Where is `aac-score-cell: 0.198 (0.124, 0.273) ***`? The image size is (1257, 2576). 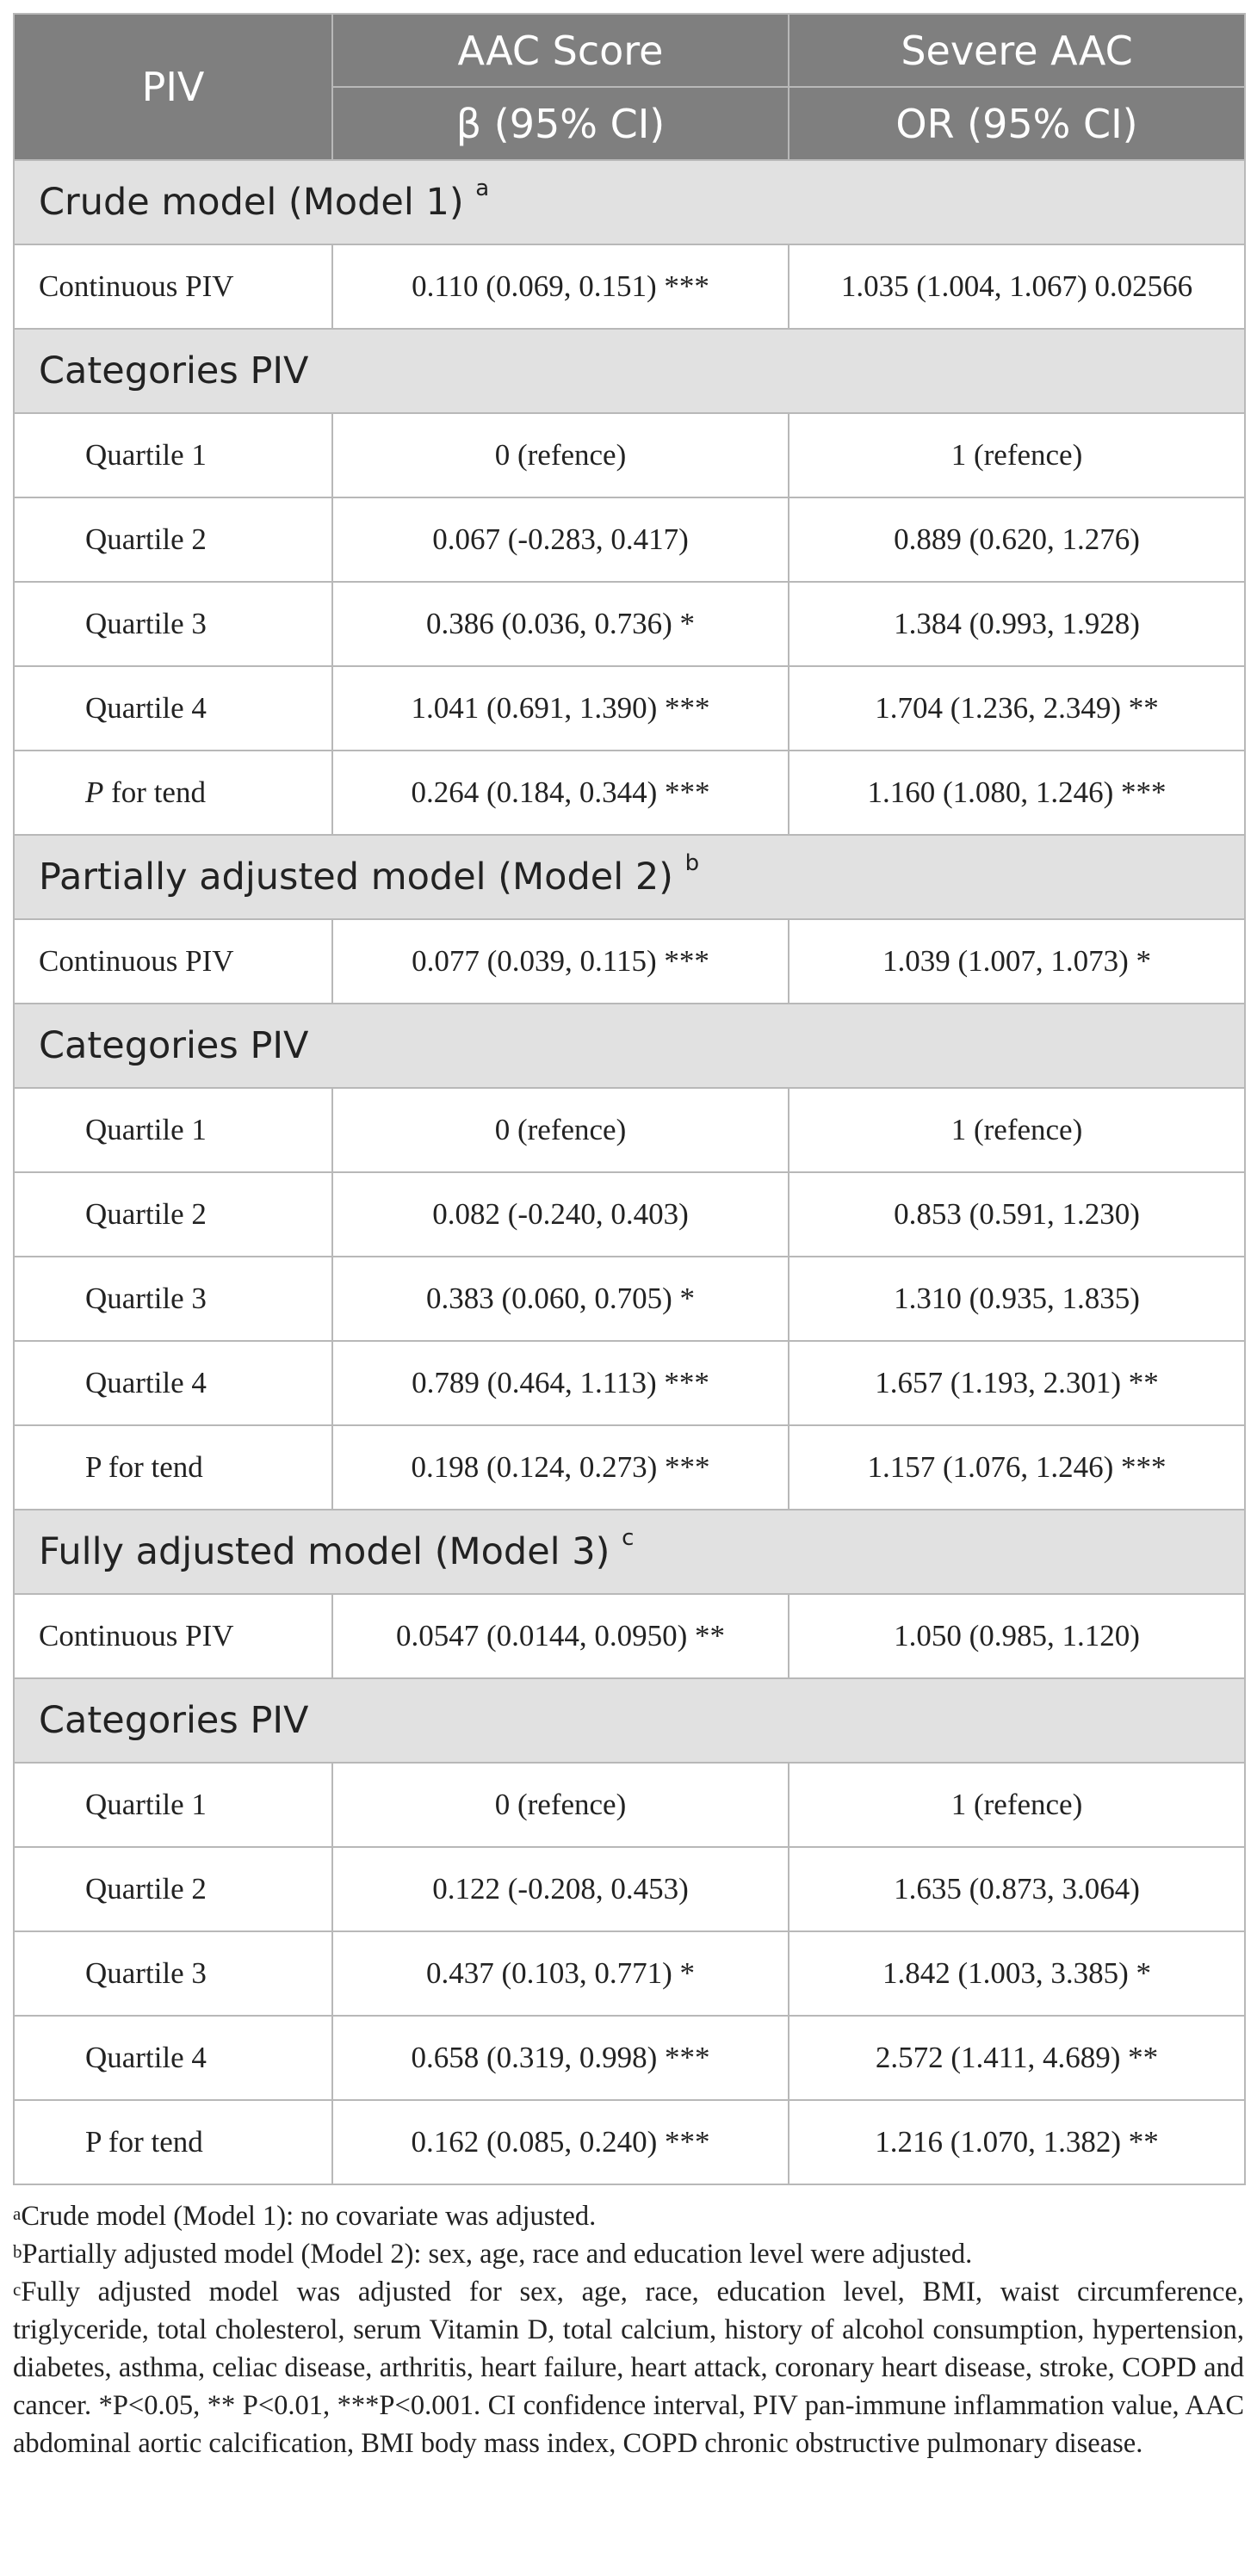 aac-score-cell: 0.198 (0.124, 0.273) *** is located at coordinates (560, 1467).